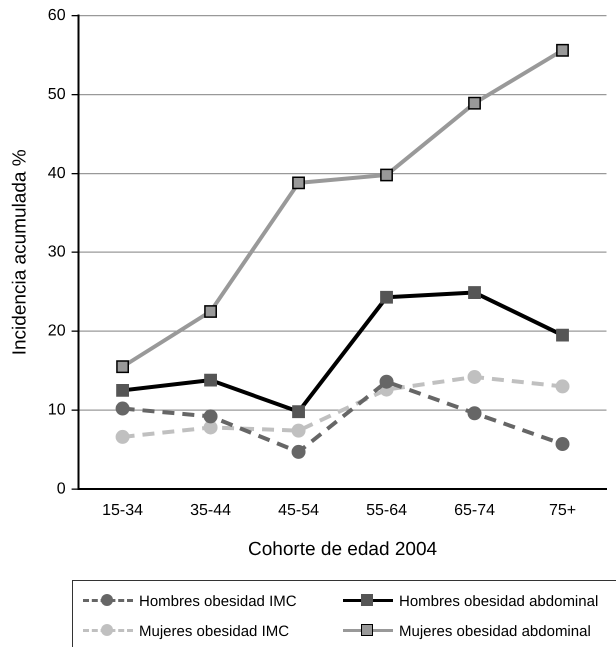  I want to click on y-tick-label: 10, so click(57, 410).